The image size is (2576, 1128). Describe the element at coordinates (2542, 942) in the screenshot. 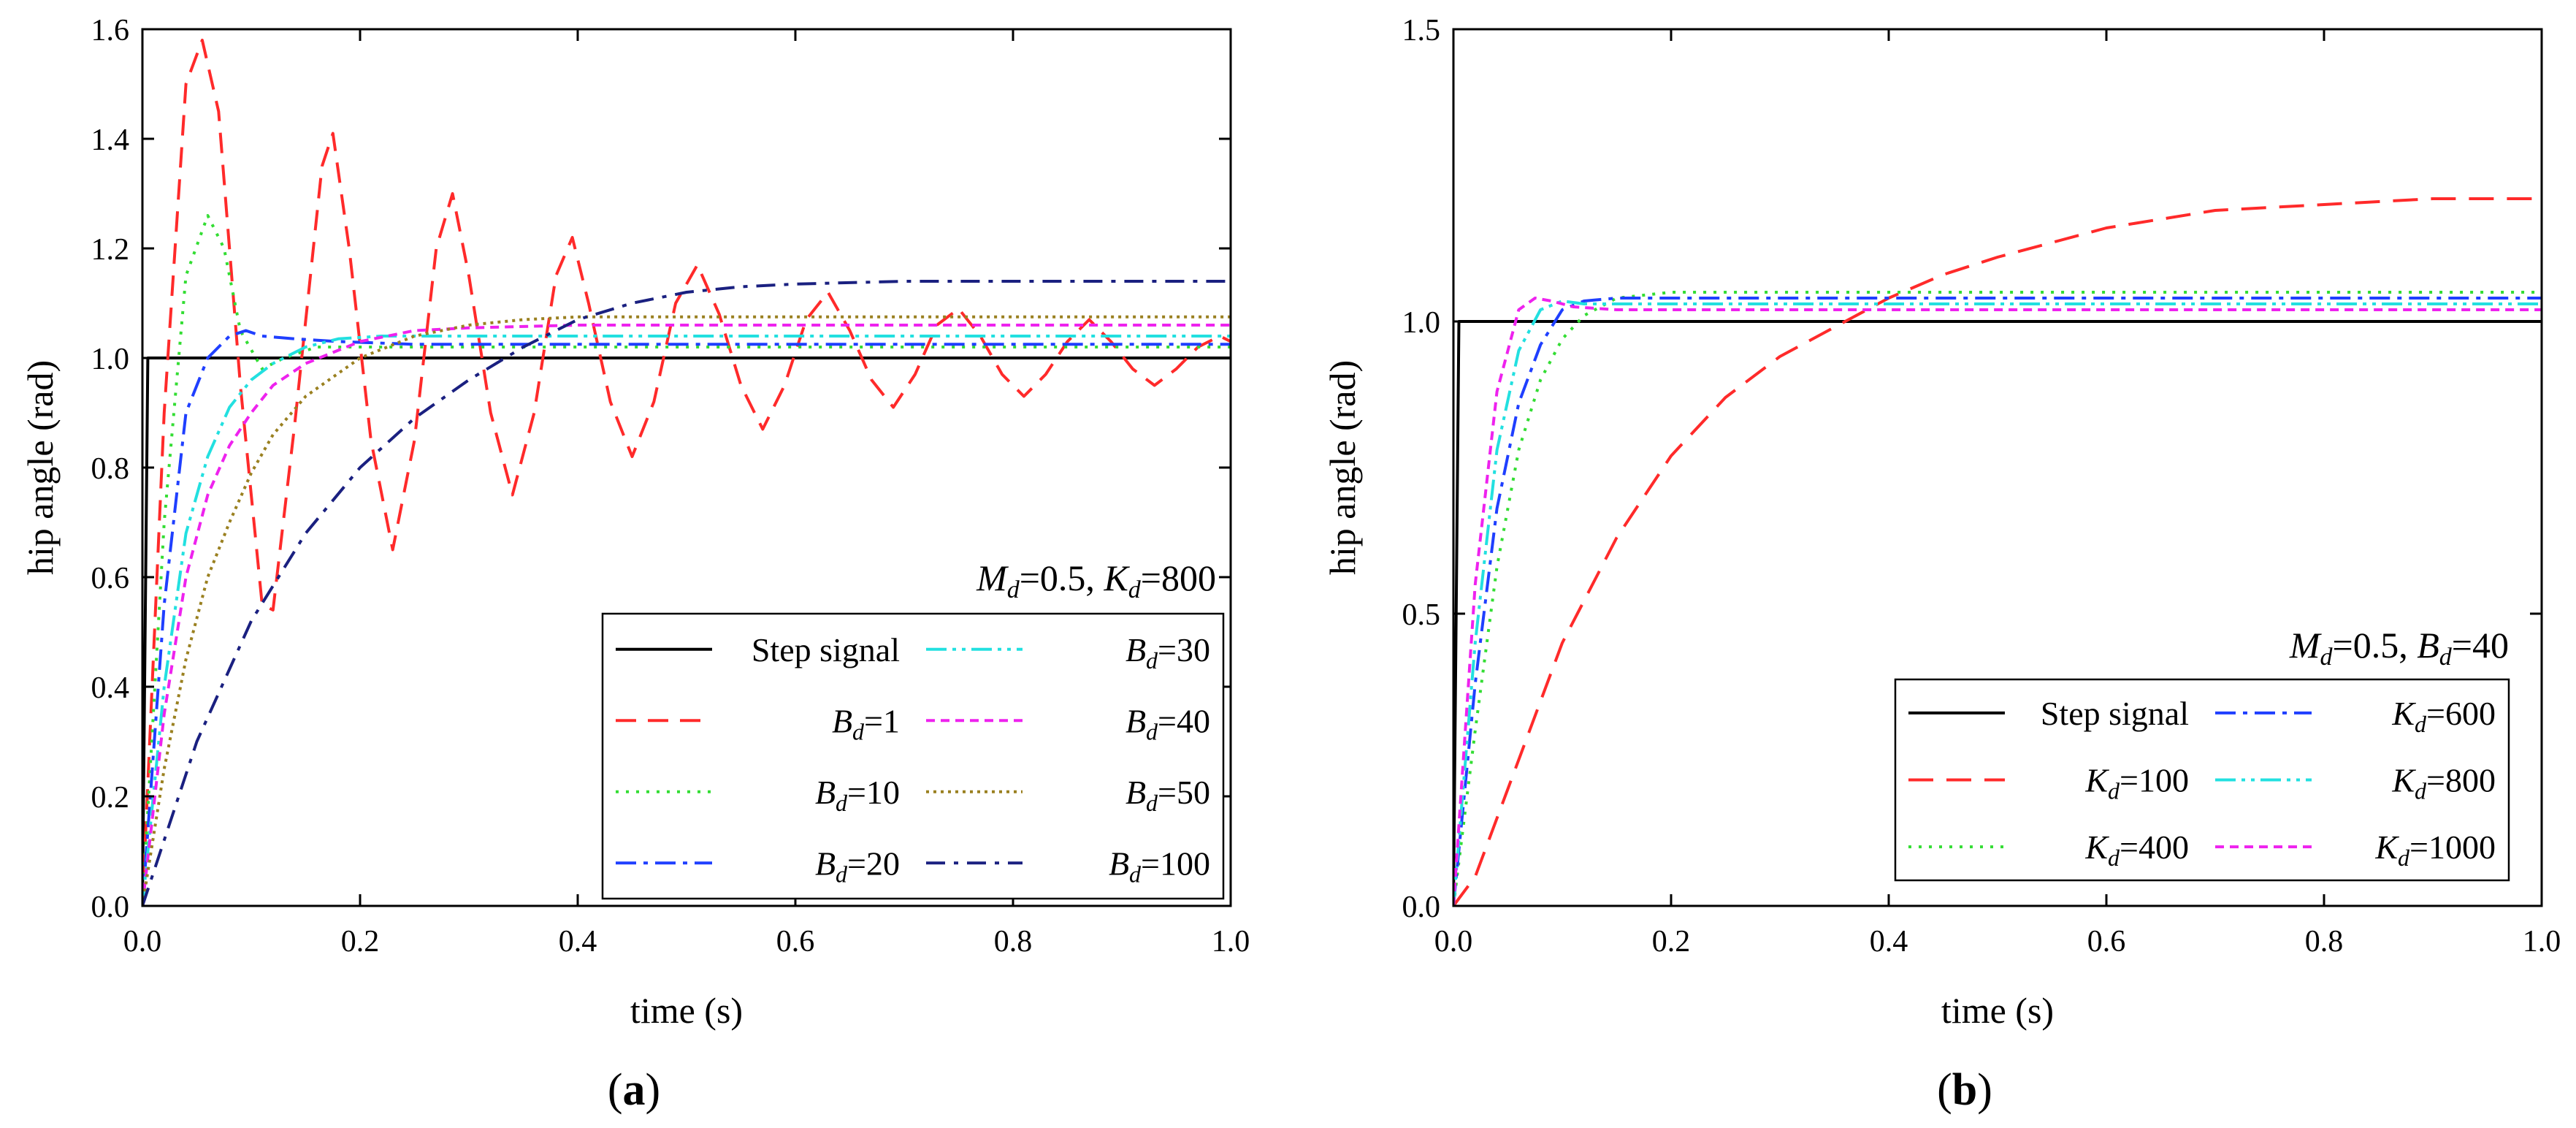

I see `panel-b-xtick-label: 1.0` at that location.